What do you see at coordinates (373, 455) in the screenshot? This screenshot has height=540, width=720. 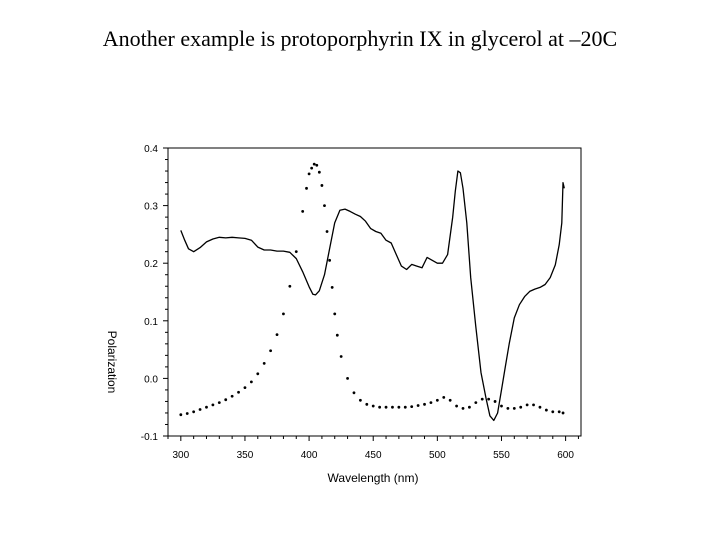 I see `x-tick-label: 450` at bounding box center [373, 455].